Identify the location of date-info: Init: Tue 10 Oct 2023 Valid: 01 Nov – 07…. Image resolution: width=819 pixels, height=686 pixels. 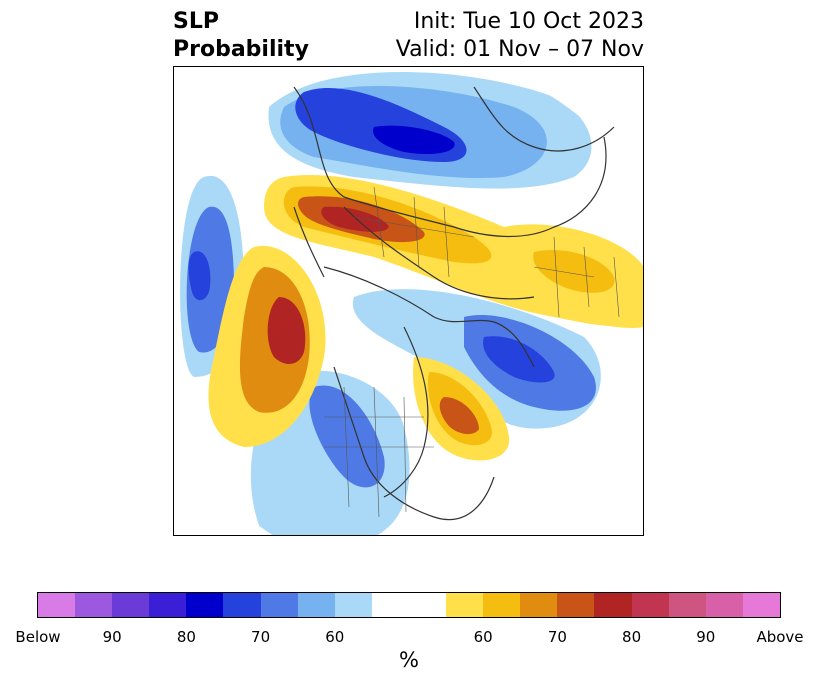
(520, 36).